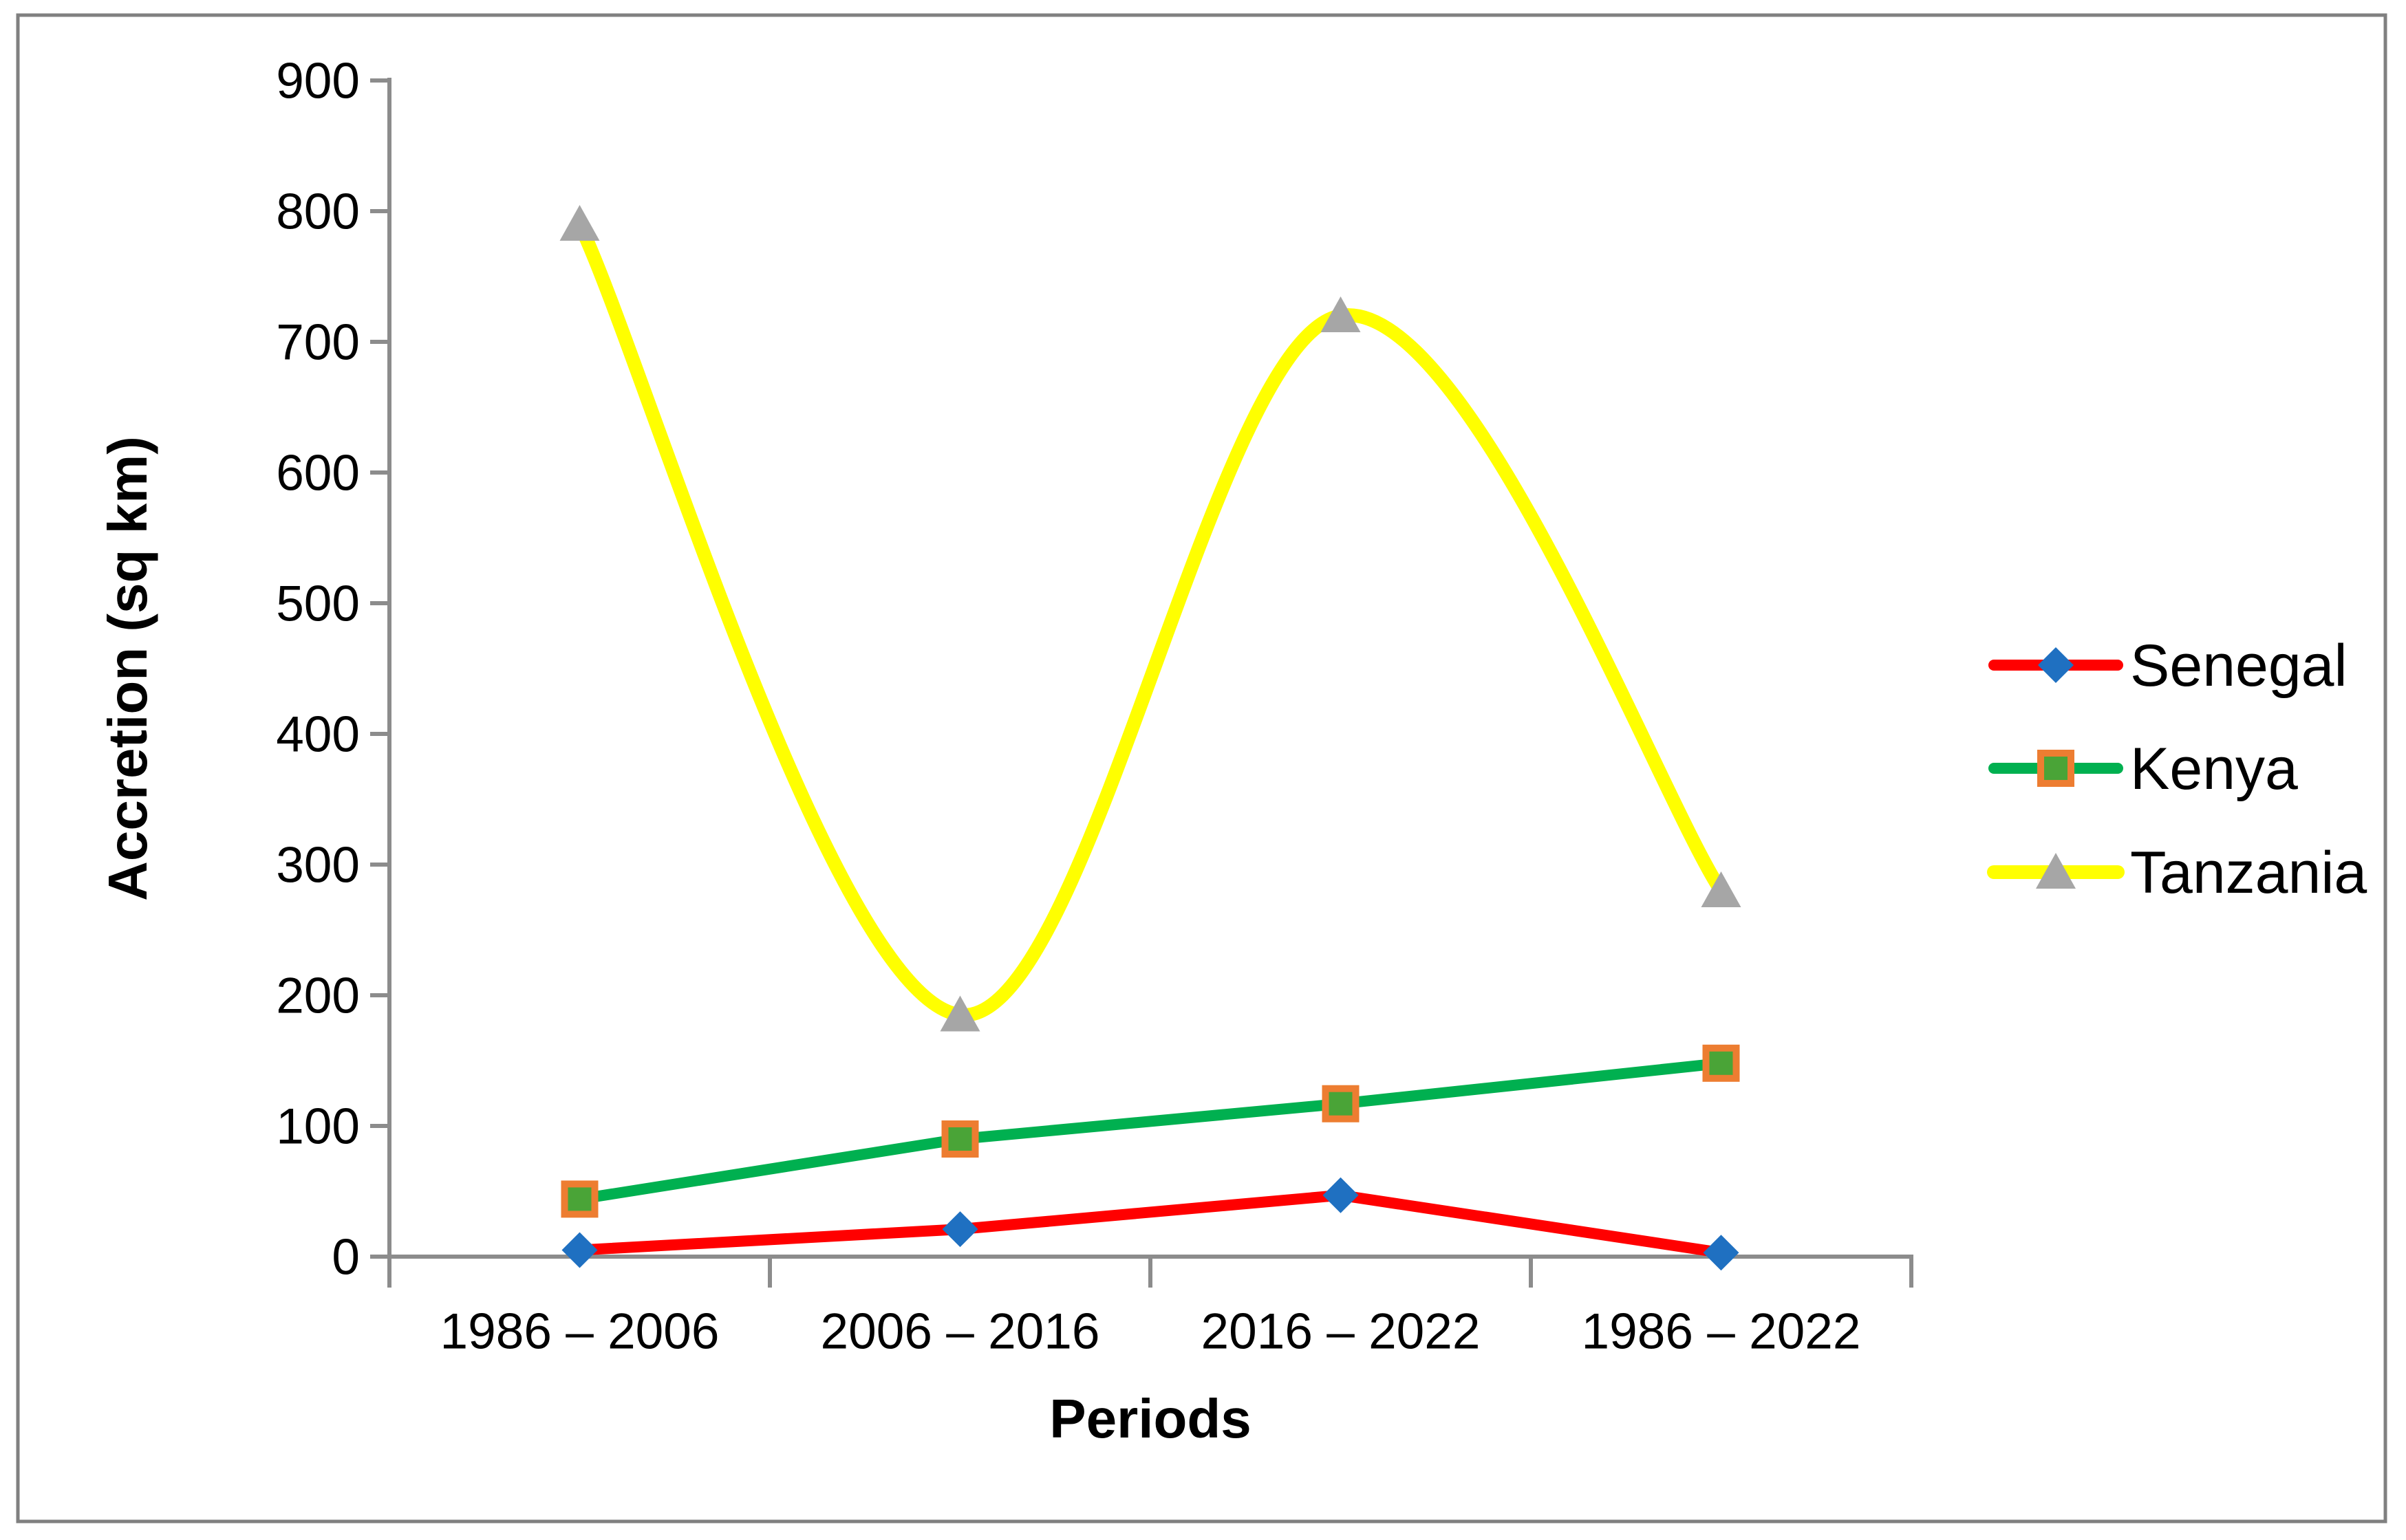  I want to click on legend: Senegal Kenya Tanzania, so click(2177, 769).